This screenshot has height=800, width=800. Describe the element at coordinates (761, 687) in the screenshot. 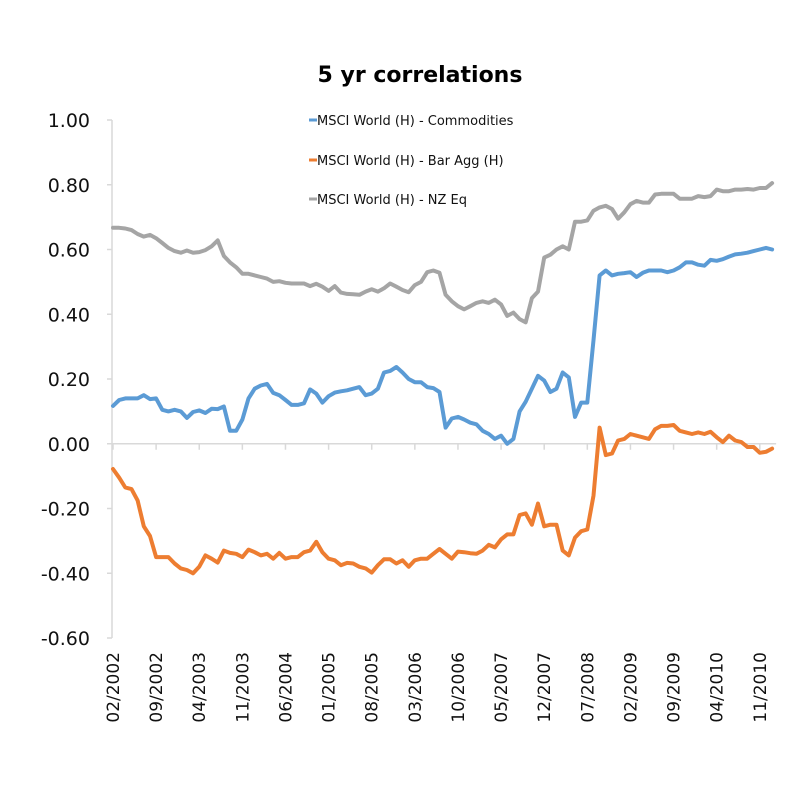

I see `x-tick-label: 11/2010` at that location.